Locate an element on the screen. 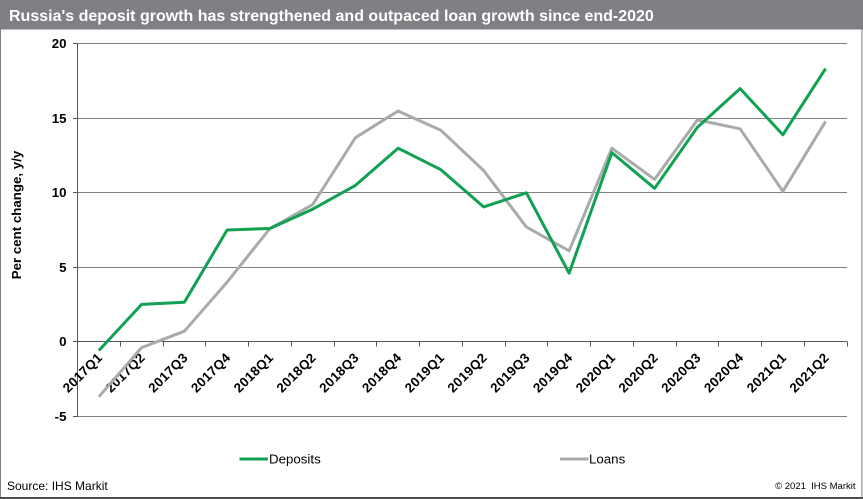  svg-text: Deposits is located at coordinates (295, 459).